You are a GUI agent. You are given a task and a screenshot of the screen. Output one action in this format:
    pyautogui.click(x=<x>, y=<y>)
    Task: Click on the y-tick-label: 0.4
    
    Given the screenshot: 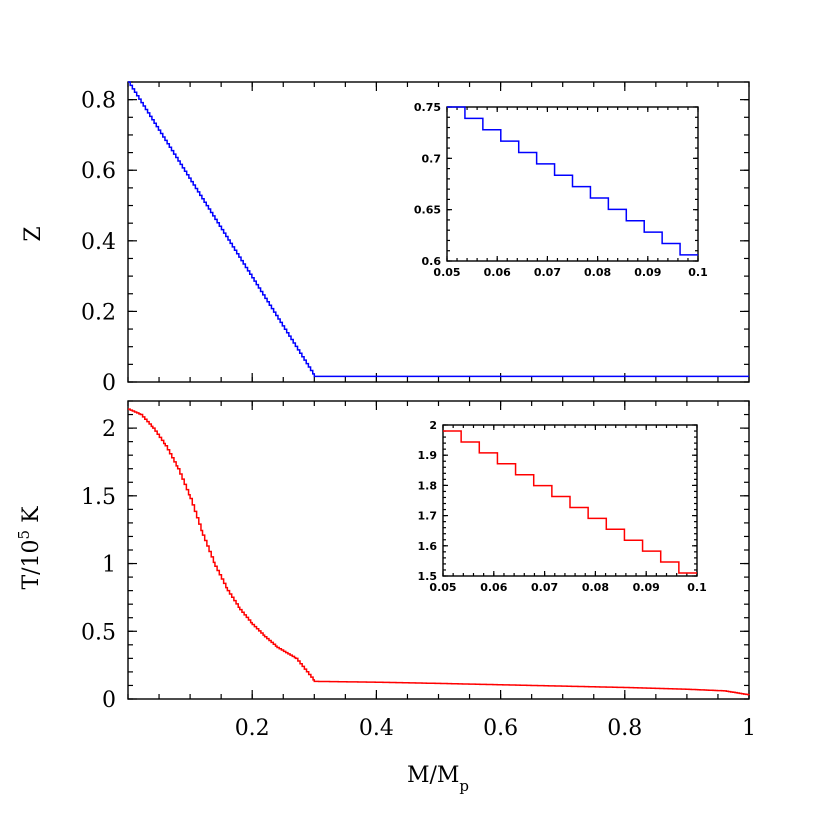 What is the action you would take?
    pyautogui.click(x=98, y=242)
    